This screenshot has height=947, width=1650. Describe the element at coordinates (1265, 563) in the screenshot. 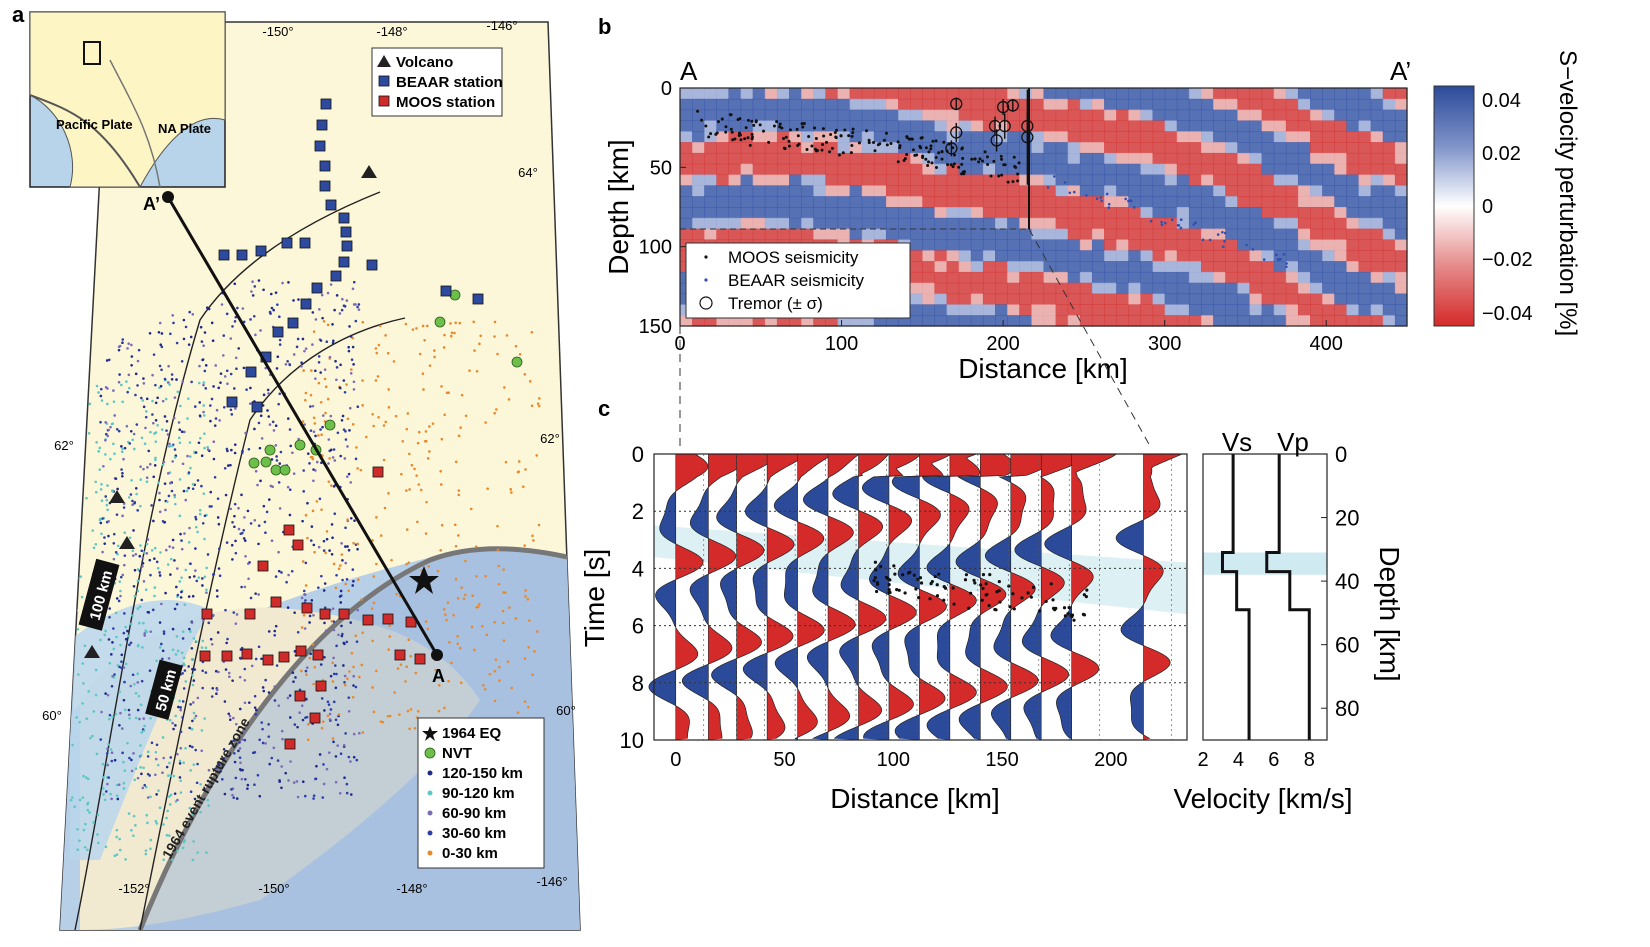

I see `velocity-band` at that location.